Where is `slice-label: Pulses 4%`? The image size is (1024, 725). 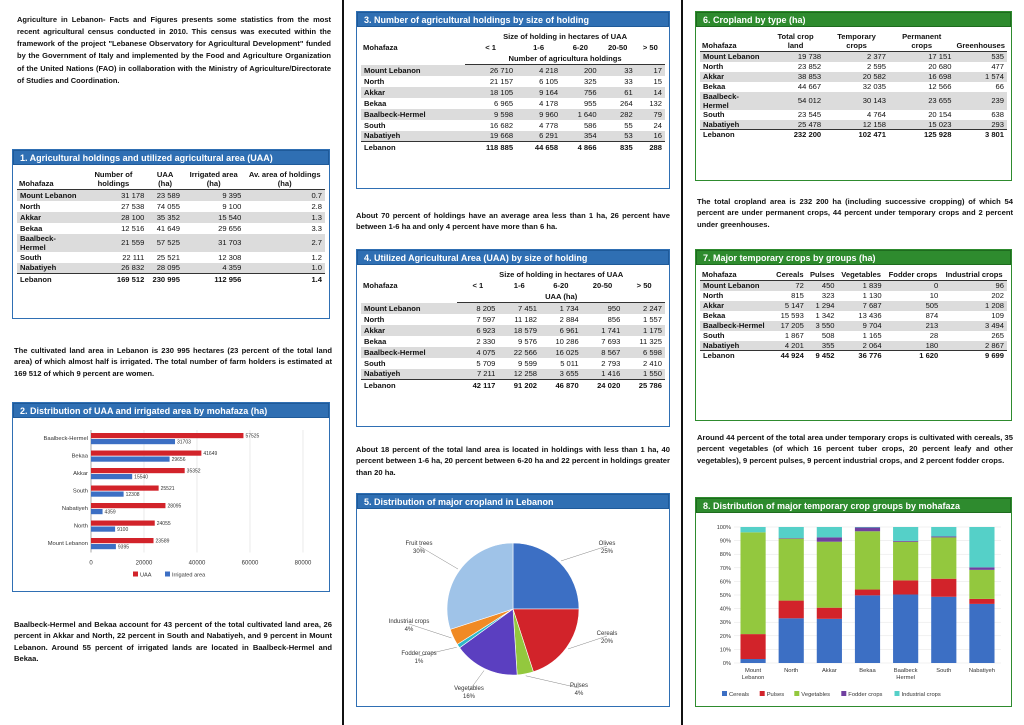
slice-label: Pulses 4% is located at coordinates (579, 690).